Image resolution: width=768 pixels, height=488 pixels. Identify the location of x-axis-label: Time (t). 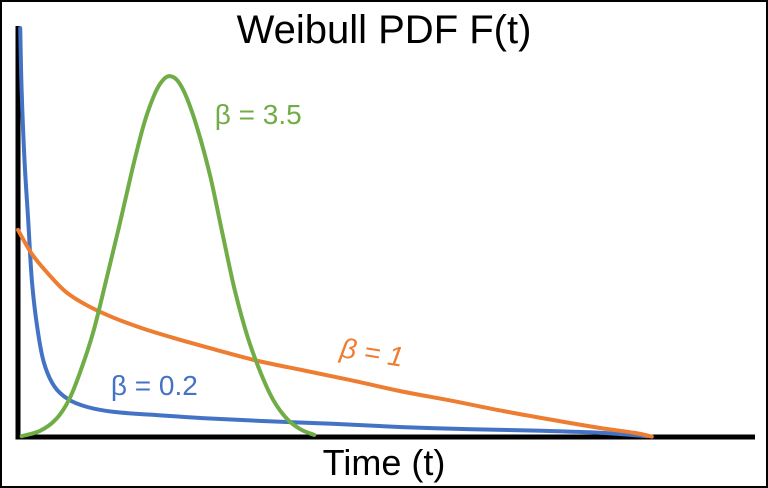
(384, 462).